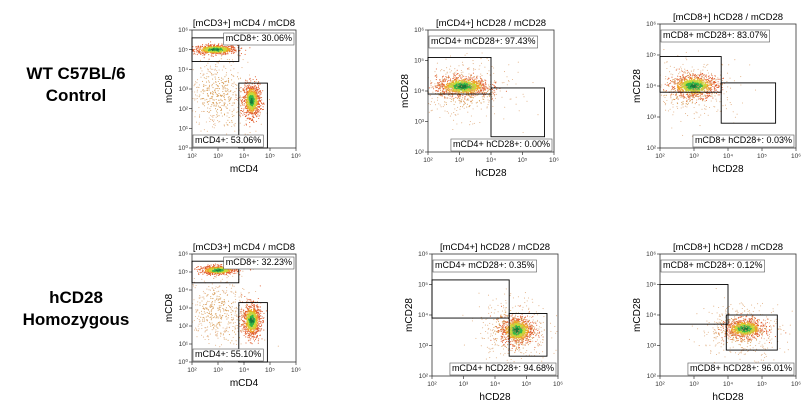  Describe the element at coordinates (76, 73) in the screenshot. I see `row-label-line1: WT C57BL/6` at that location.